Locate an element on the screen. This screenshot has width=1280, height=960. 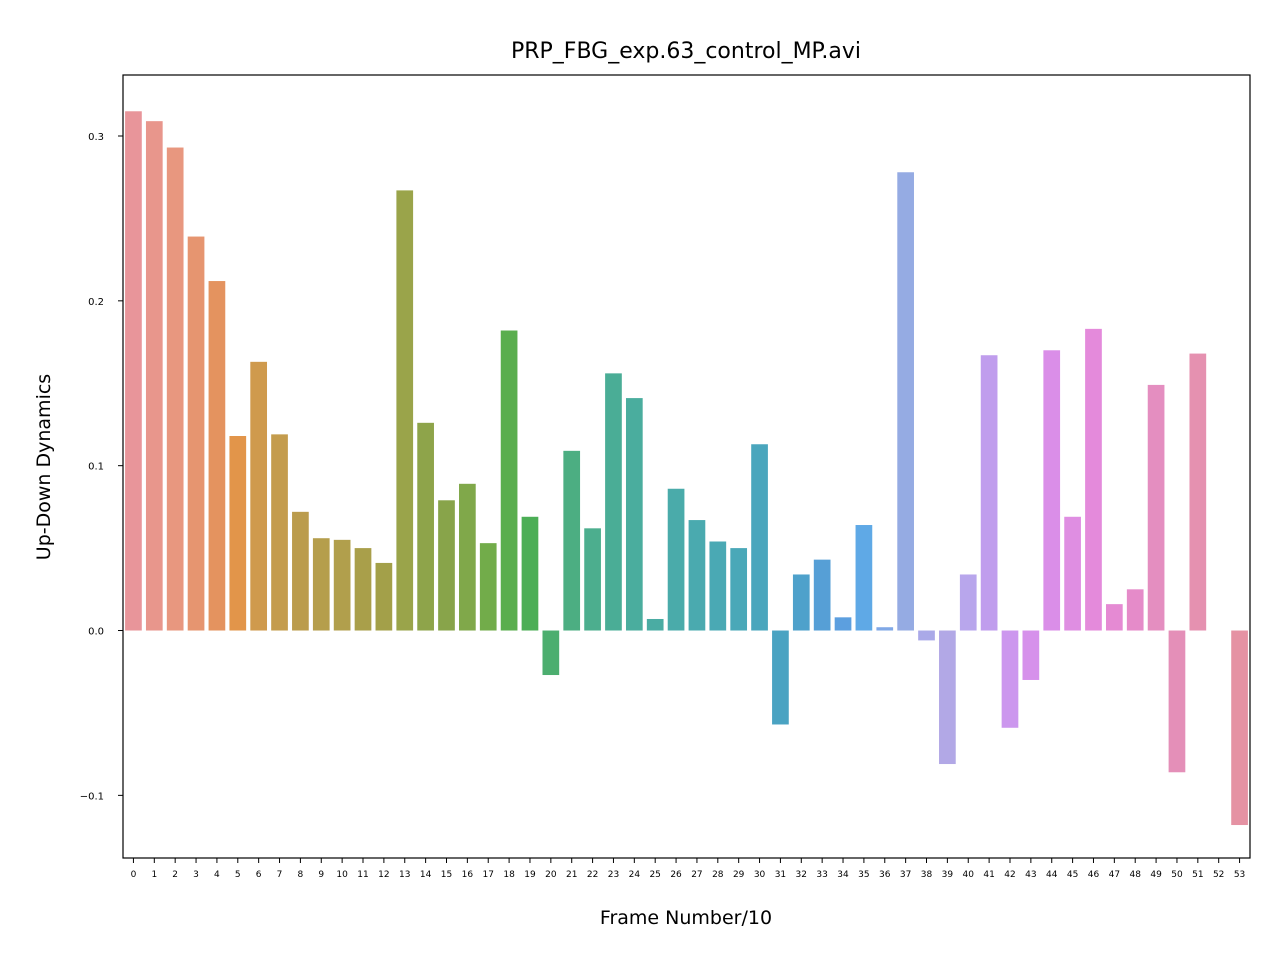
x-tick-label: 28 is located at coordinates (718, 875).